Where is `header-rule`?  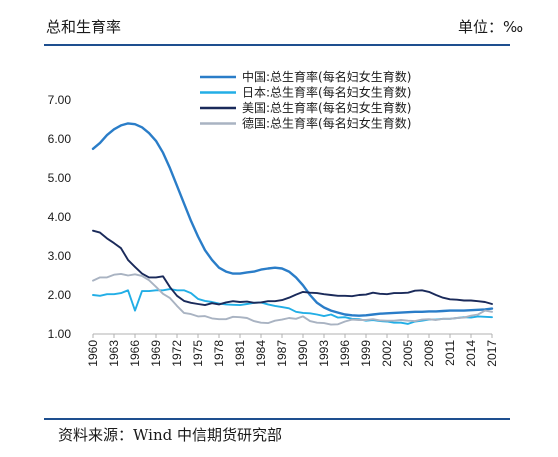 header-rule is located at coordinates (277, 45).